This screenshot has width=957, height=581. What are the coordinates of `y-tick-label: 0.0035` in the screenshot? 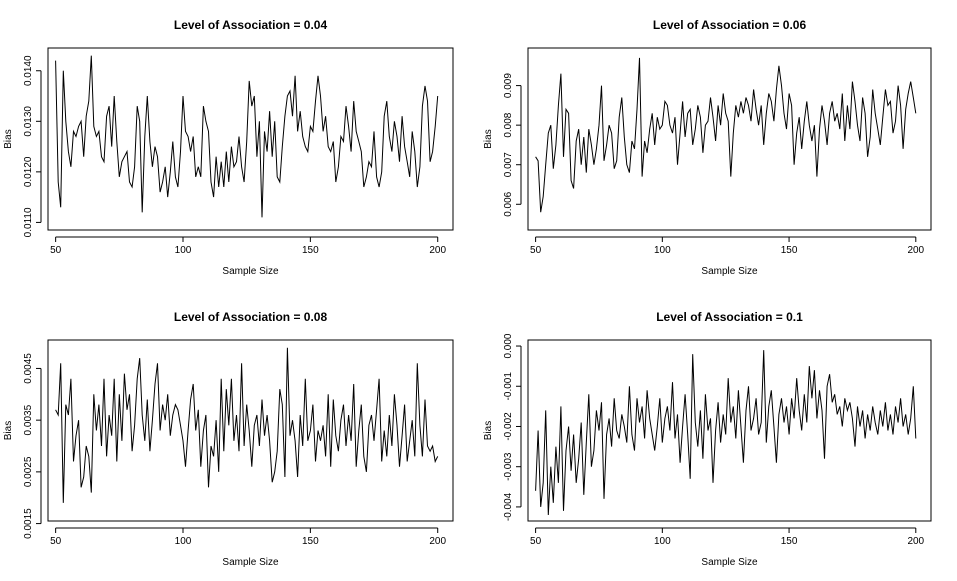 It's located at (28, 419).